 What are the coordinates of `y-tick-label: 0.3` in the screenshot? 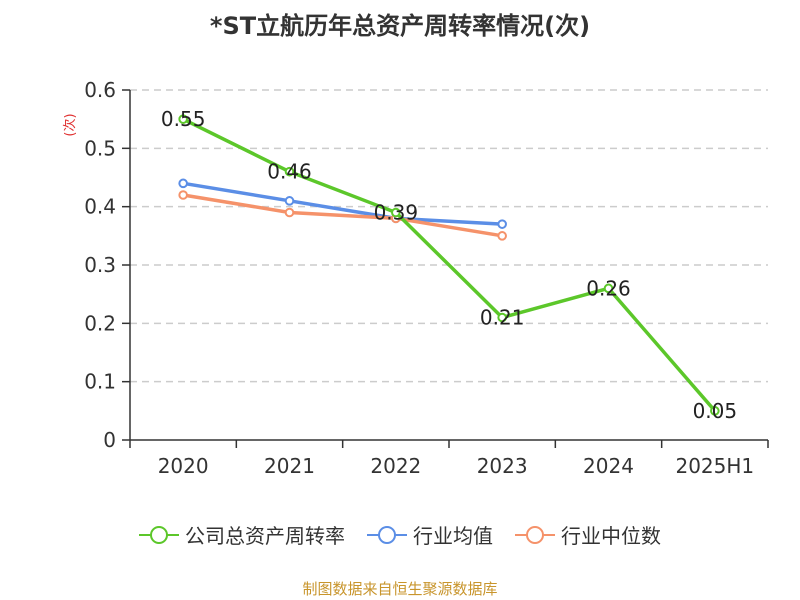 It's located at (100, 265).